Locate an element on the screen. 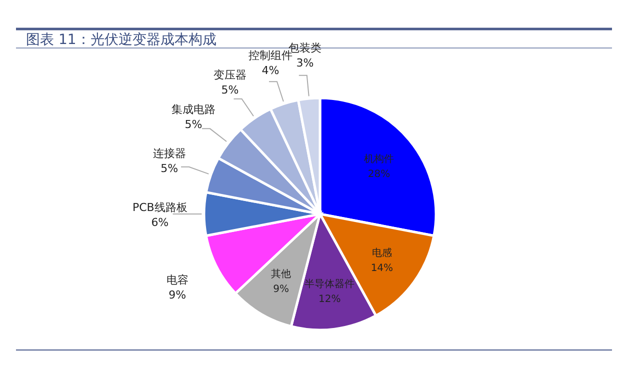 The image size is (627, 374). slice-label: 变压器 is located at coordinates (230, 75).